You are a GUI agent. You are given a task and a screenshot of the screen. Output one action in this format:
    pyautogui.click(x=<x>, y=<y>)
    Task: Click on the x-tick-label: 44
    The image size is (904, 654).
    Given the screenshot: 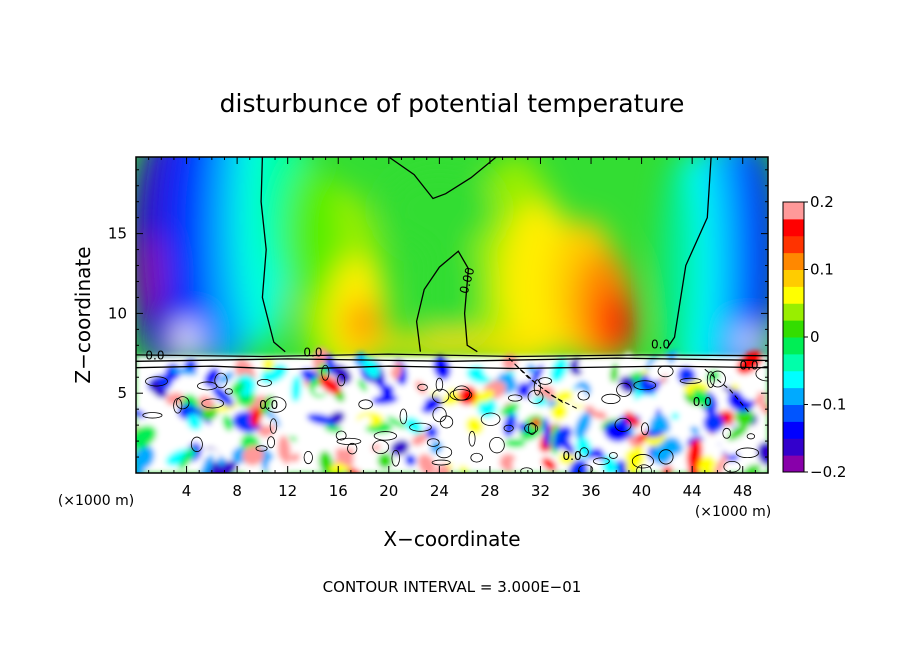 What is the action you would take?
    pyautogui.click(x=692, y=491)
    